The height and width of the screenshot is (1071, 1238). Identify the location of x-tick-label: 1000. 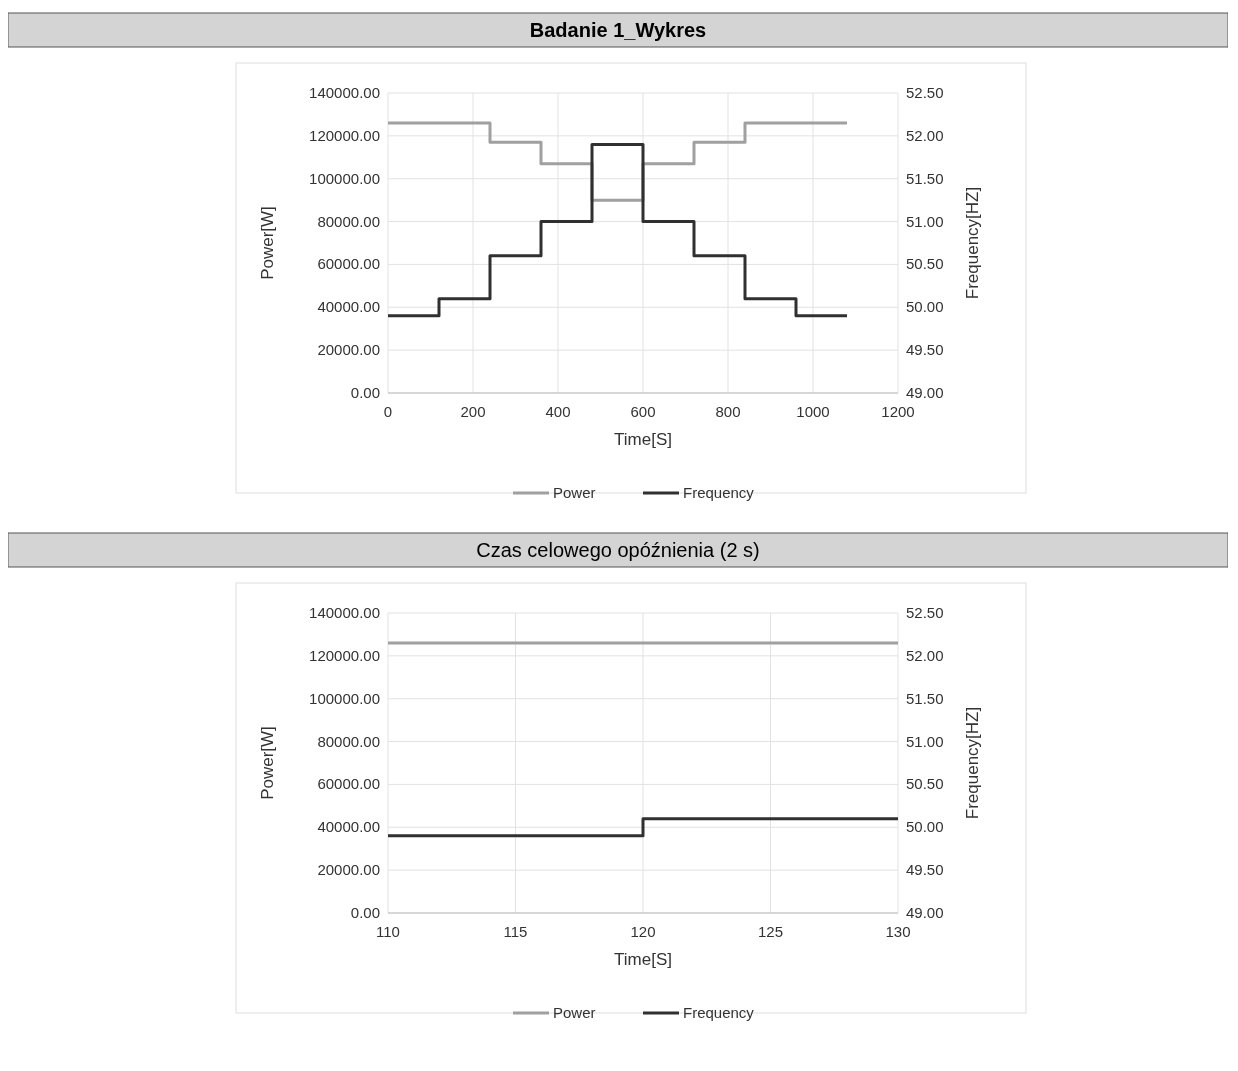
(813, 411).